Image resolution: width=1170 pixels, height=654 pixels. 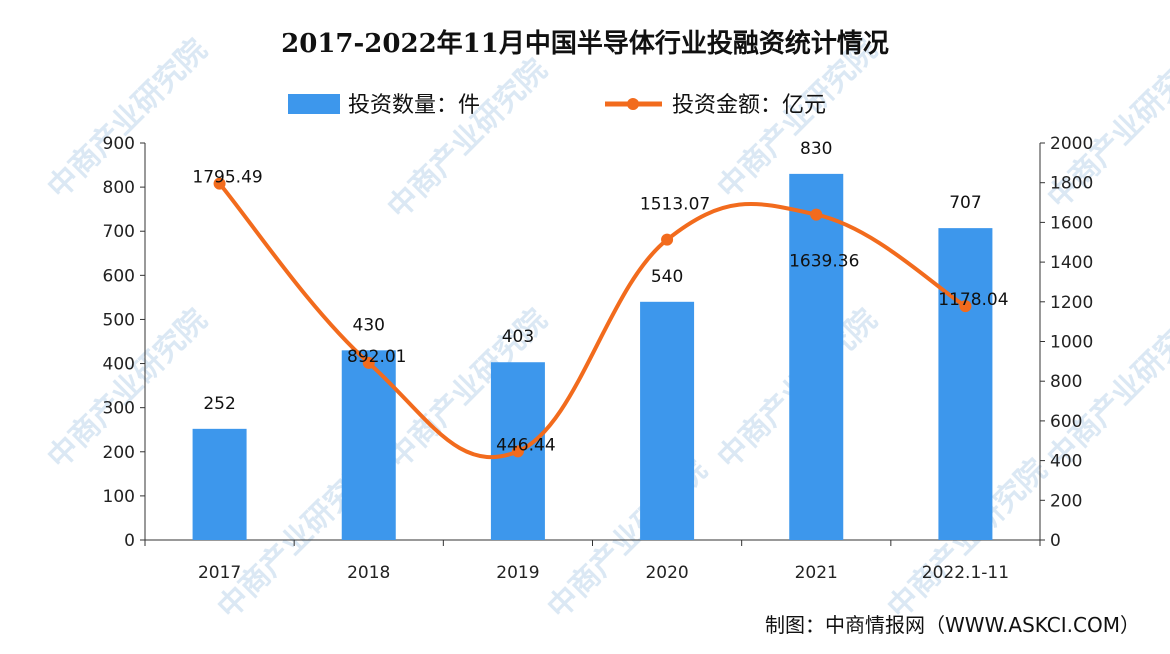 I want to click on left-tick-label: 700, so click(x=119, y=232).